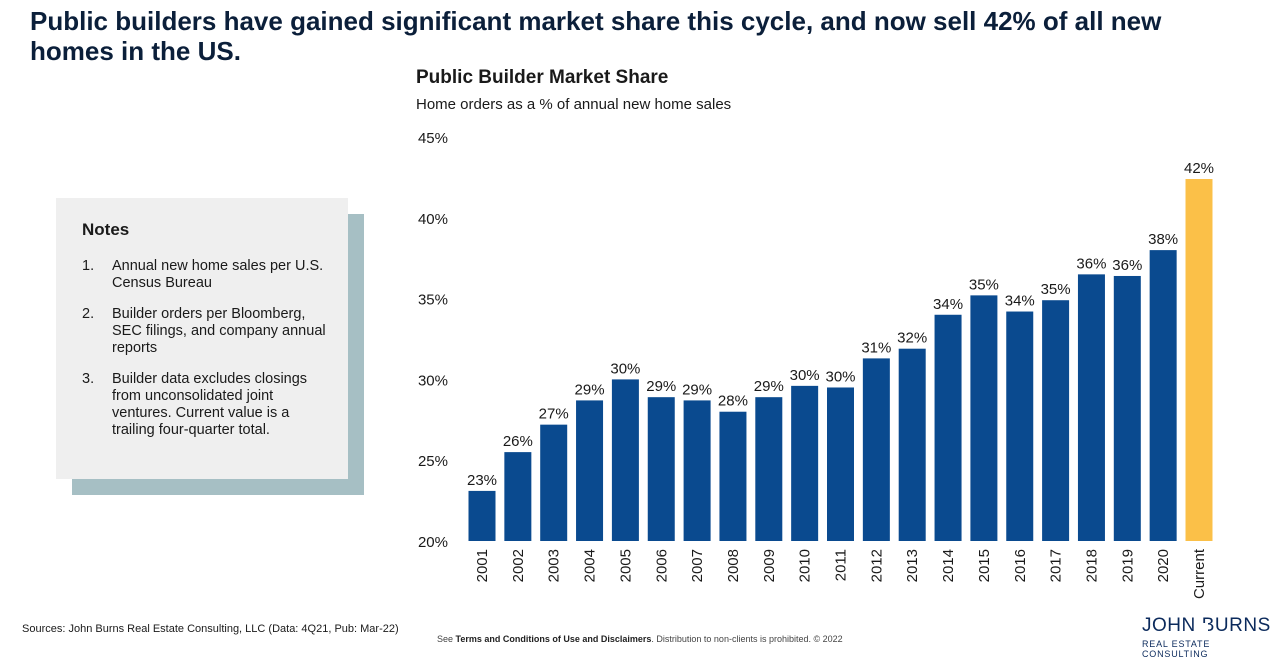 This screenshot has width=1280, height=659. What do you see at coordinates (446, 639) in the screenshot?
I see `disclaimer-prefix: See` at bounding box center [446, 639].